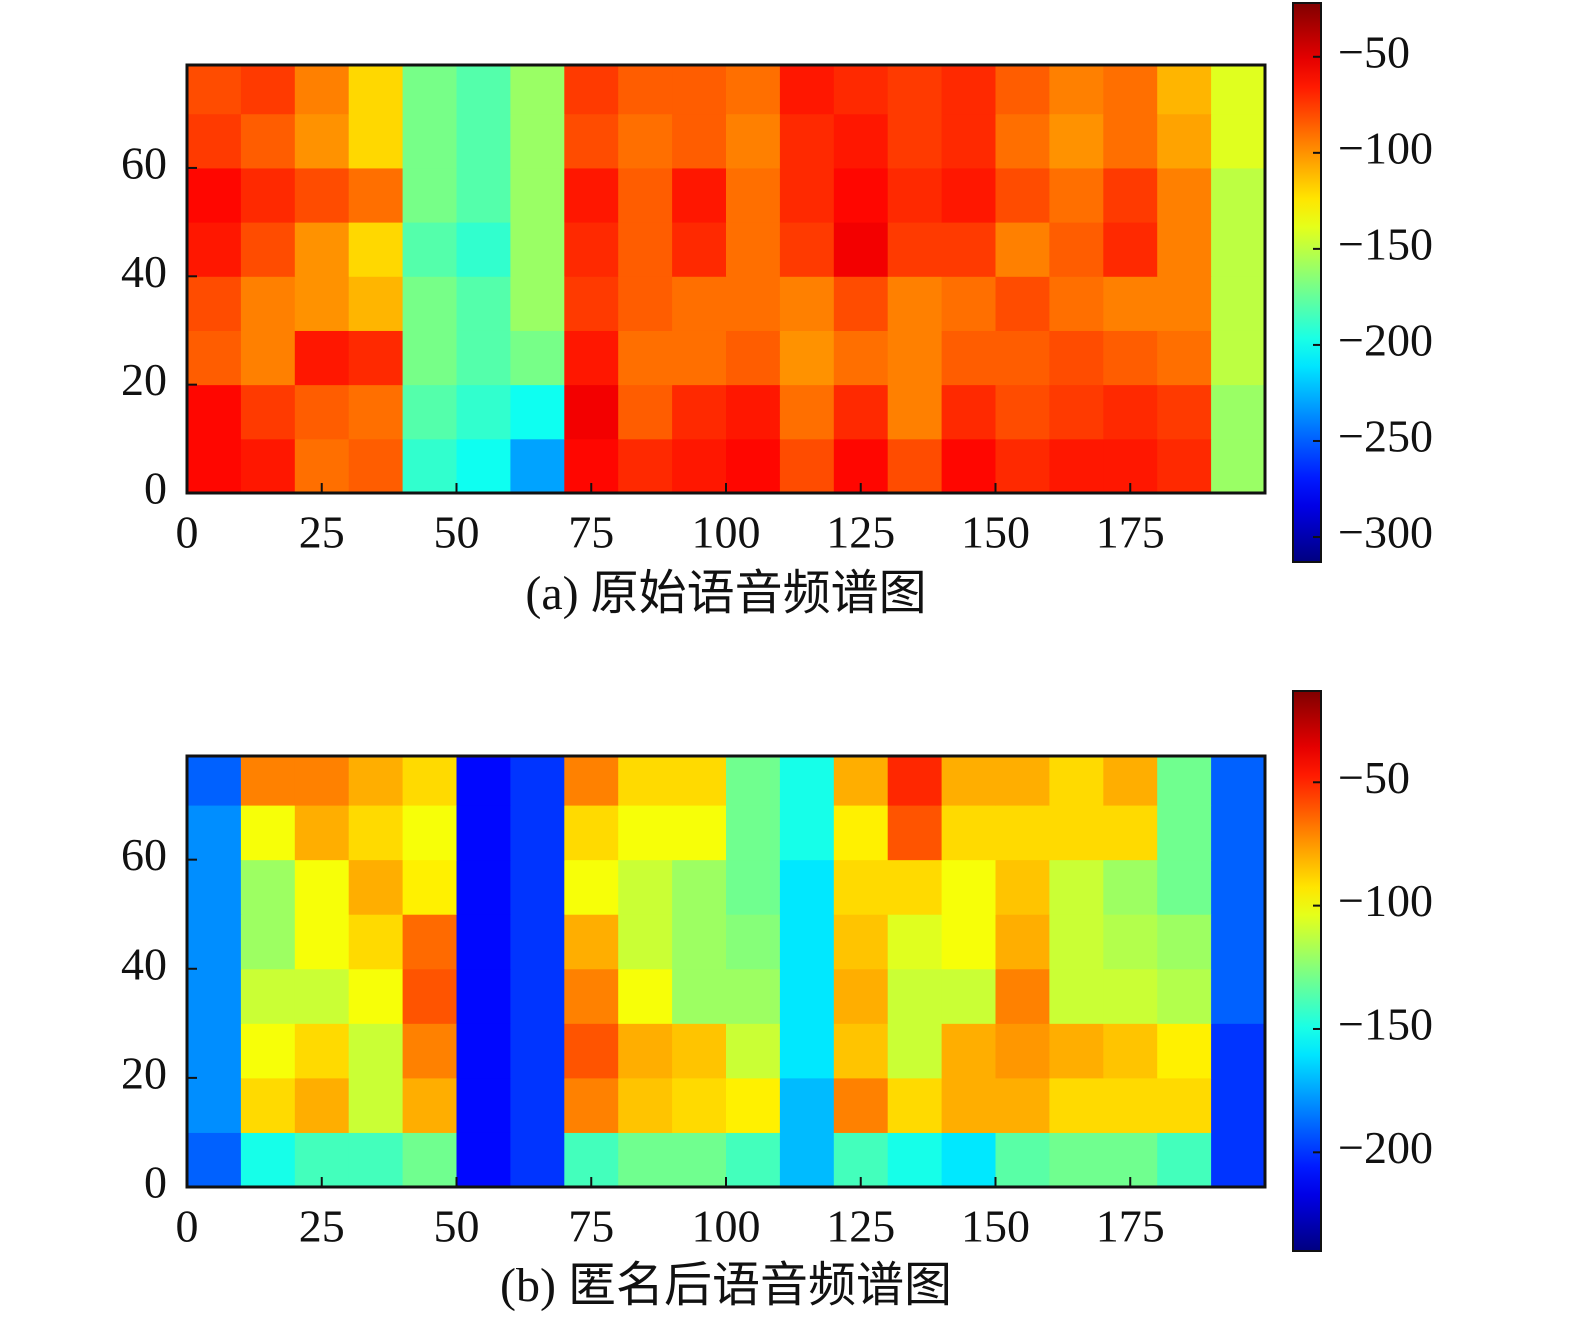  I want to click on y-tick-label: 20, so click(144, 1072).